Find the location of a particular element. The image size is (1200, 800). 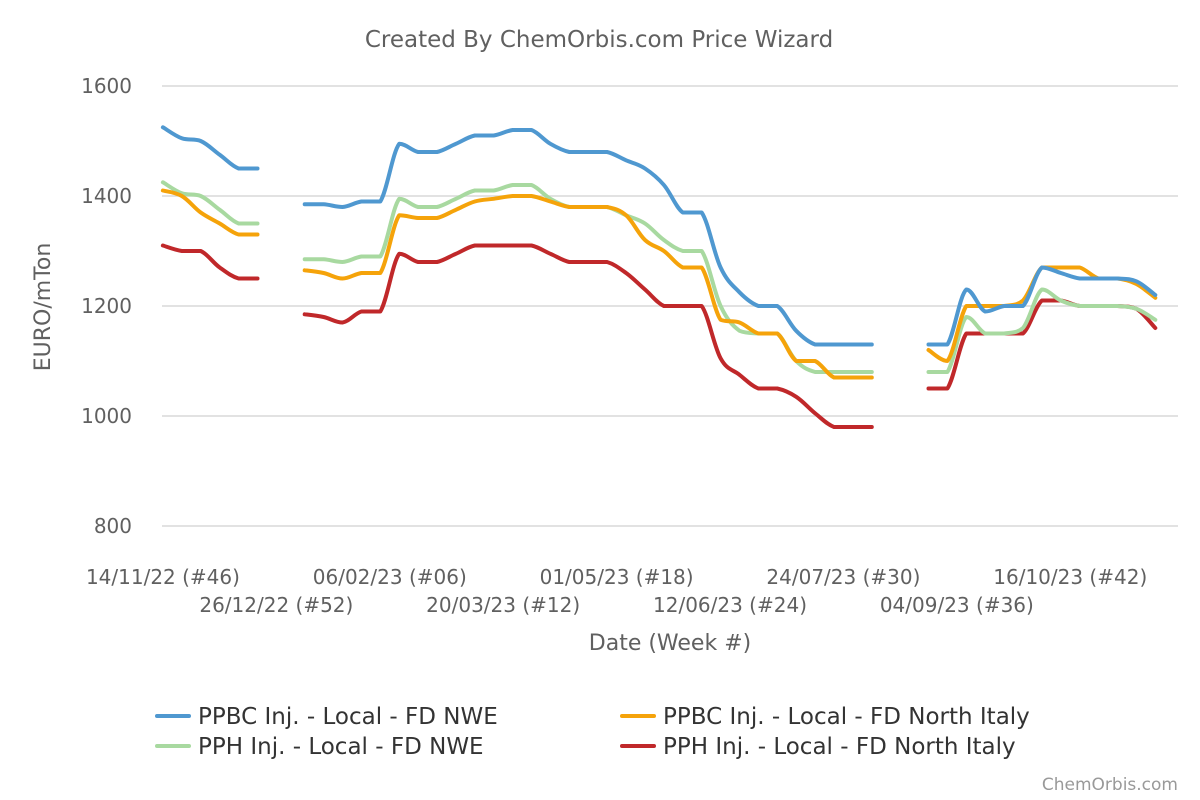

legend-item: PPBC Inj. - Local - FD North Italy is located at coordinates (825, 717).